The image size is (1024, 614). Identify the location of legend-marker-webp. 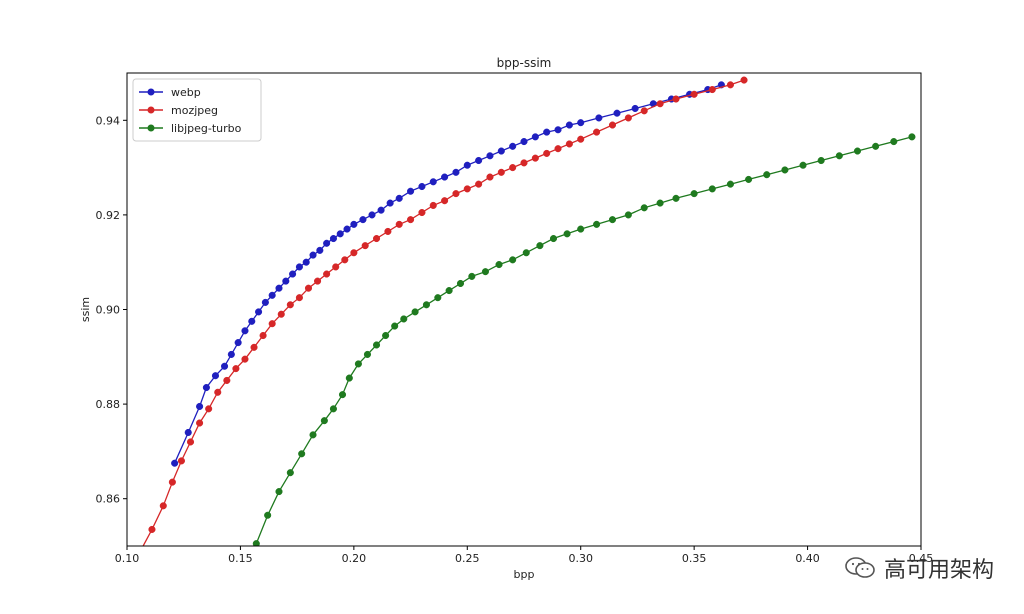
(151, 92).